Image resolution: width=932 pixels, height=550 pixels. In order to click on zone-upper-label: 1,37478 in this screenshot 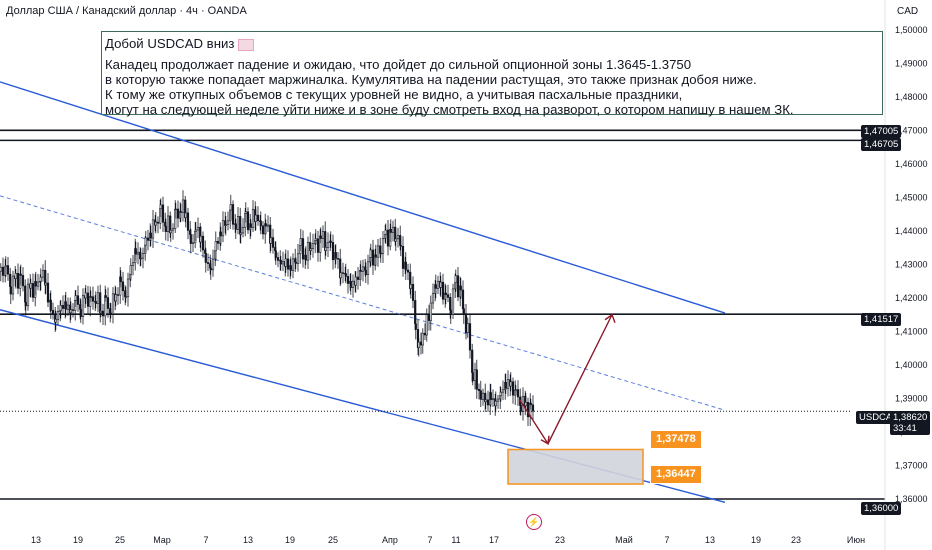, I will do `click(676, 439)`.